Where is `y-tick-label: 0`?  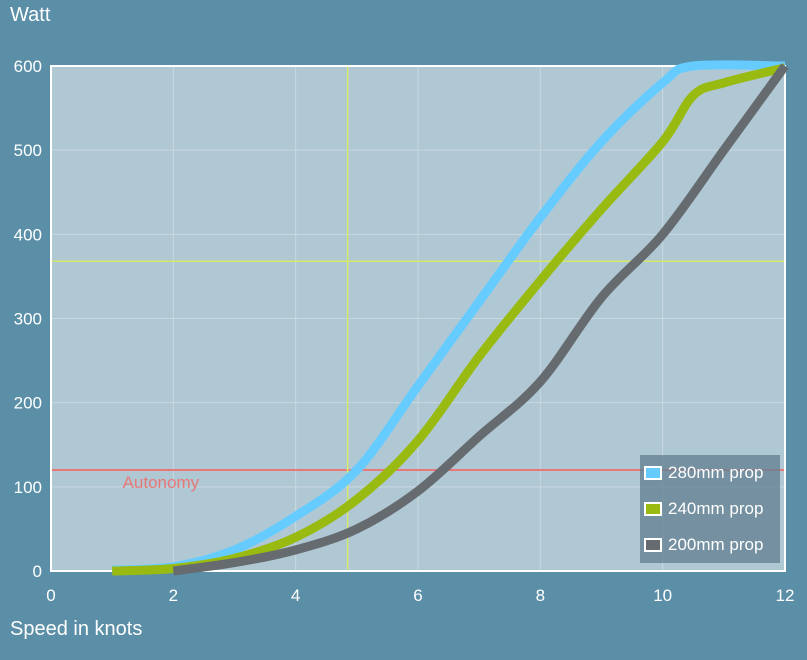 y-tick-label: 0 is located at coordinates (37, 571).